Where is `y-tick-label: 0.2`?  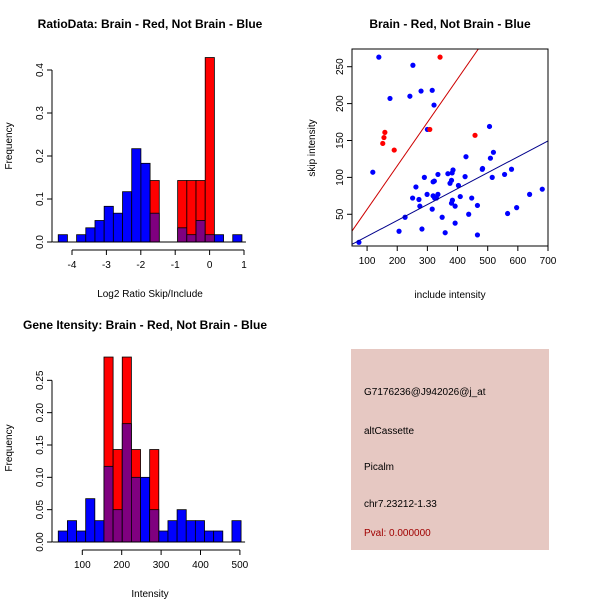
y-tick-label: 0.2 is located at coordinates (40, 156).